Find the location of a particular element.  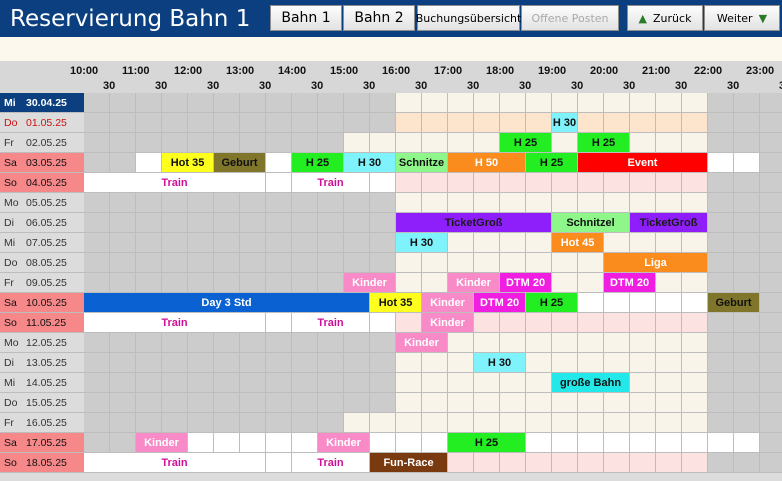

day-label: Fr 16.05.25 is located at coordinates (42, 423).